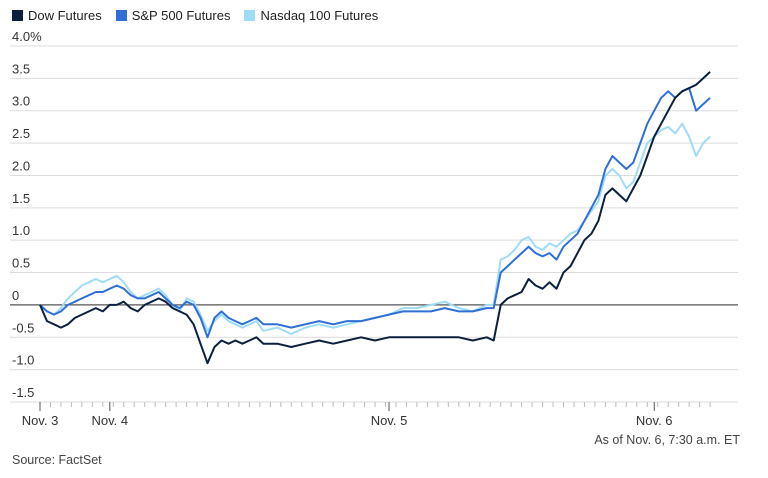  What do you see at coordinates (23, 327) in the screenshot?
I see `y-tick-label: -0.5` at bounding box center [23, 327].